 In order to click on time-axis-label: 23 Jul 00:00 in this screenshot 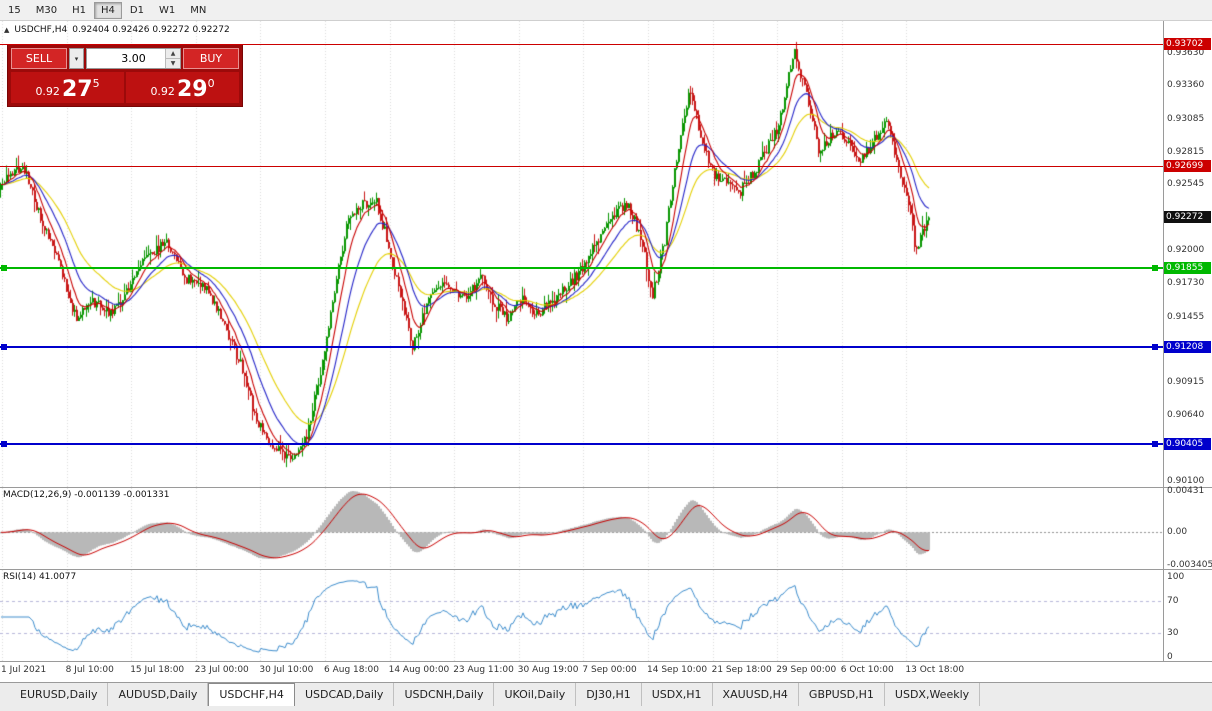, I will do `click(221, 670)`.